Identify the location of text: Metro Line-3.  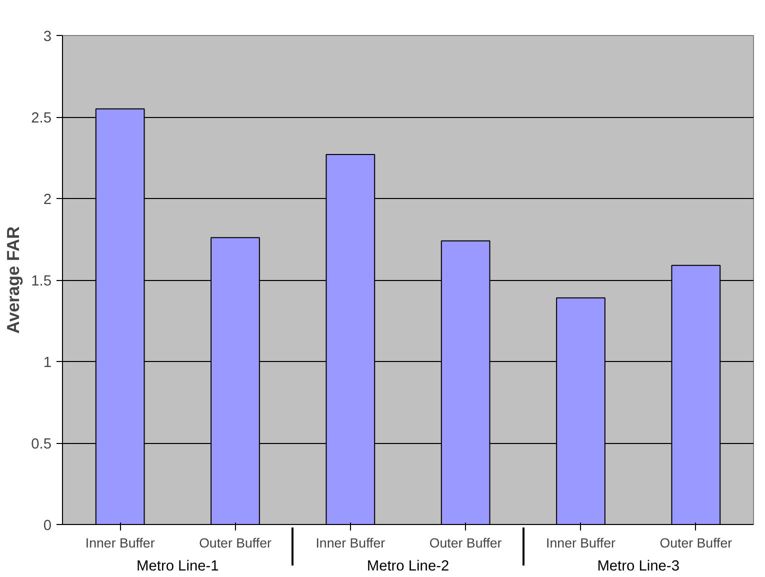
(638, 566).